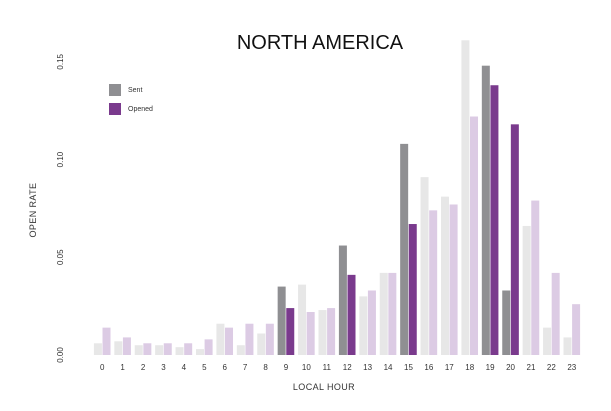  Describe the element at coordinates (115, 90) in the screenshot. I see `legend-swatch-sent` at that location.